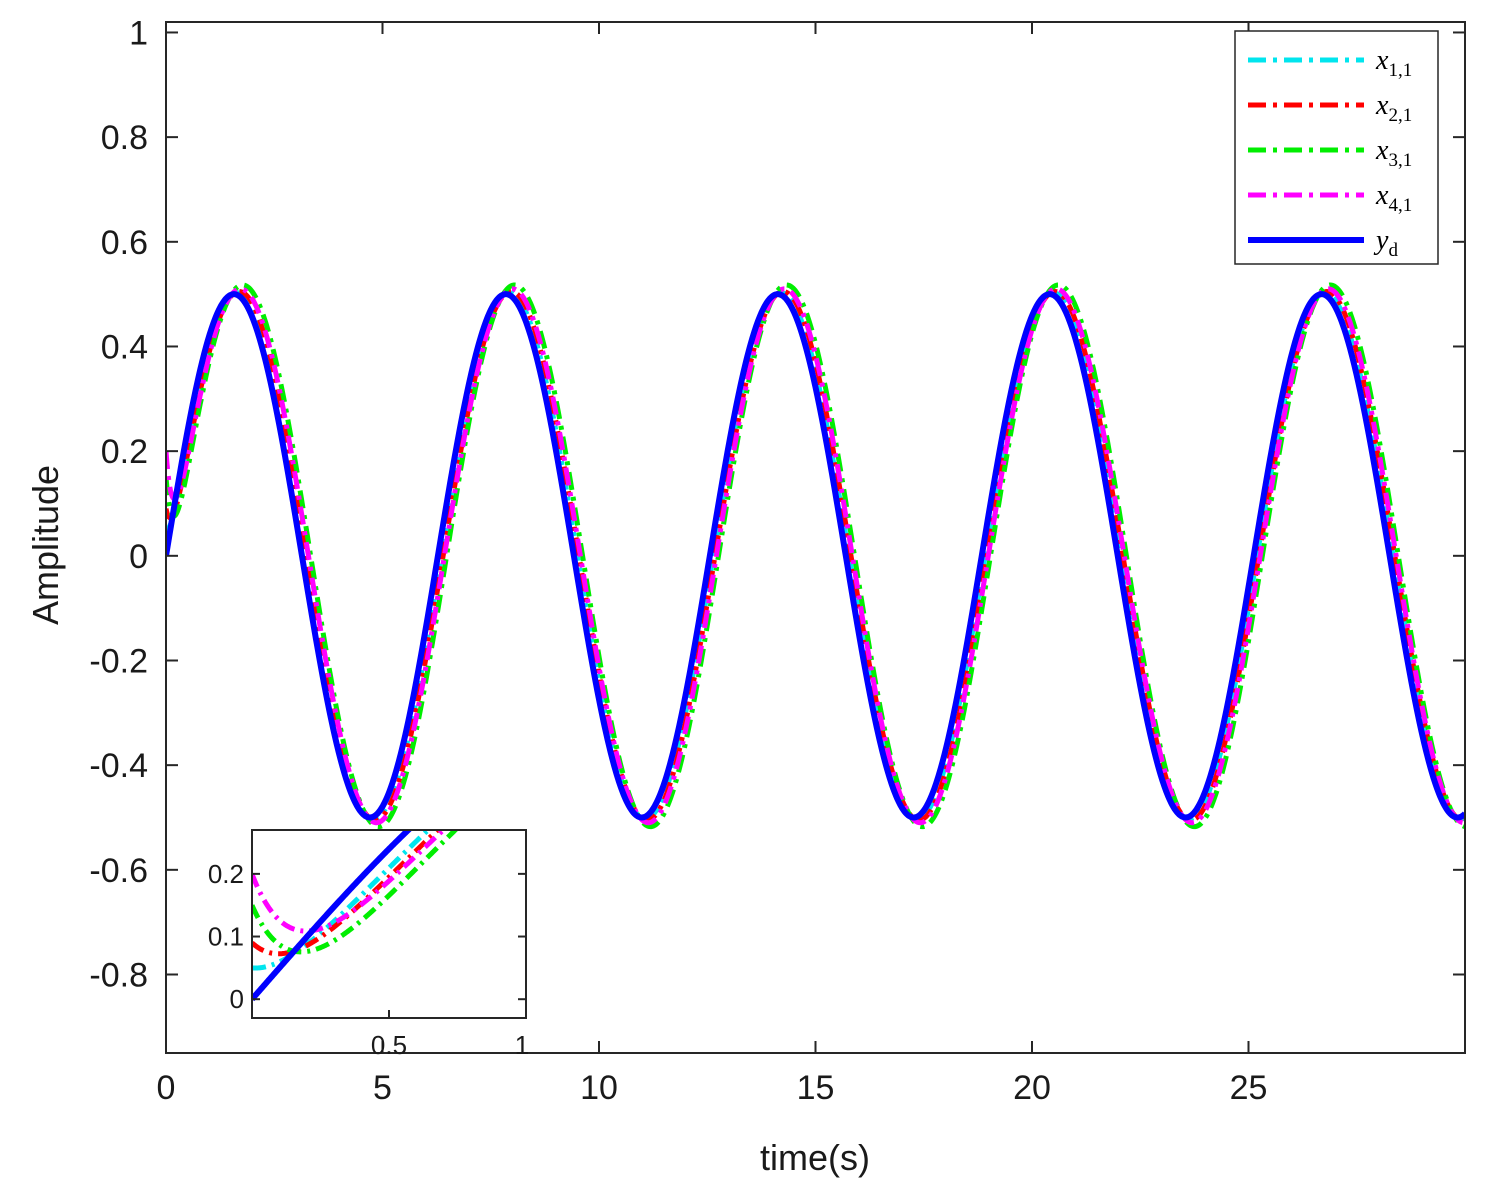 The width and height of the screenshot is (1492, 1191). I want to click on y-tick-label: -0.4, so click(118, 766).